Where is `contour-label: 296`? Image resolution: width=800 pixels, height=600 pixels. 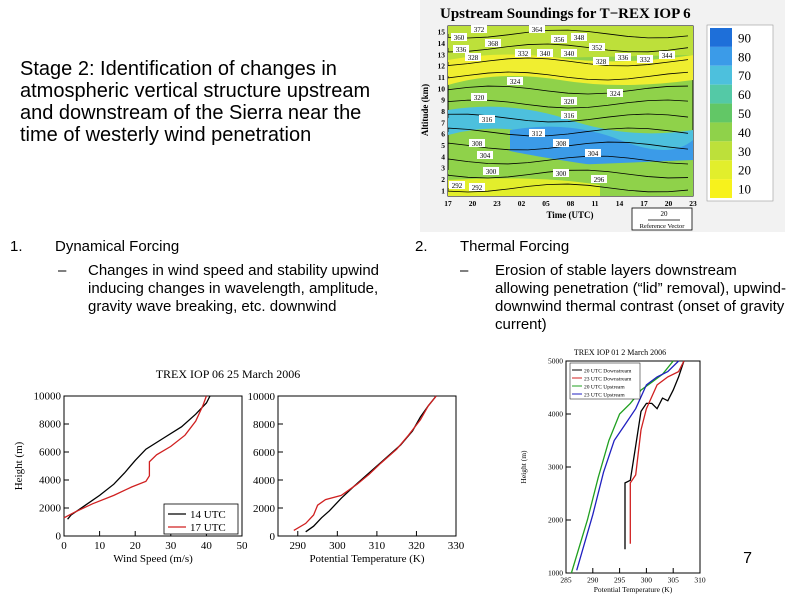 contour-label: 296 is located at coordinates (599, 180).